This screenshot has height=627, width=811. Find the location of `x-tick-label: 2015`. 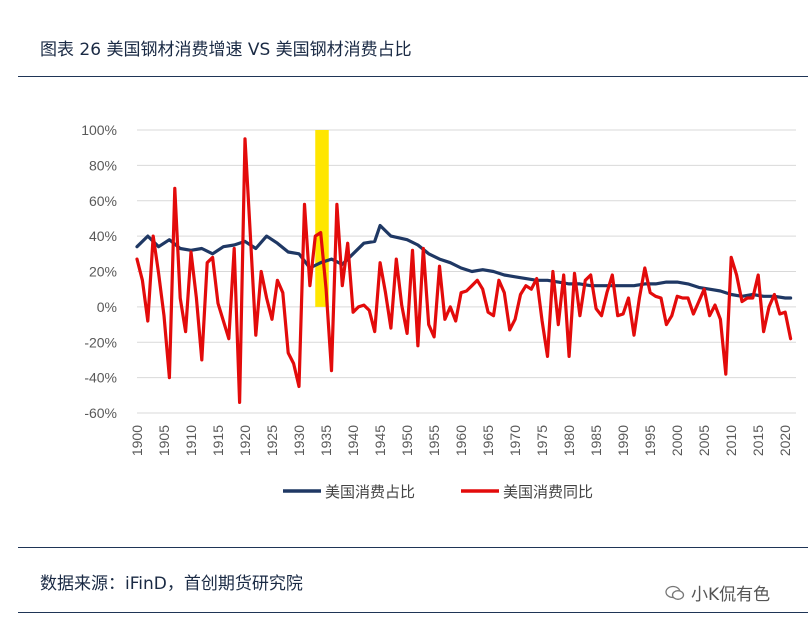

x-tick-label: 2015 is located at coordinates (758, 440).